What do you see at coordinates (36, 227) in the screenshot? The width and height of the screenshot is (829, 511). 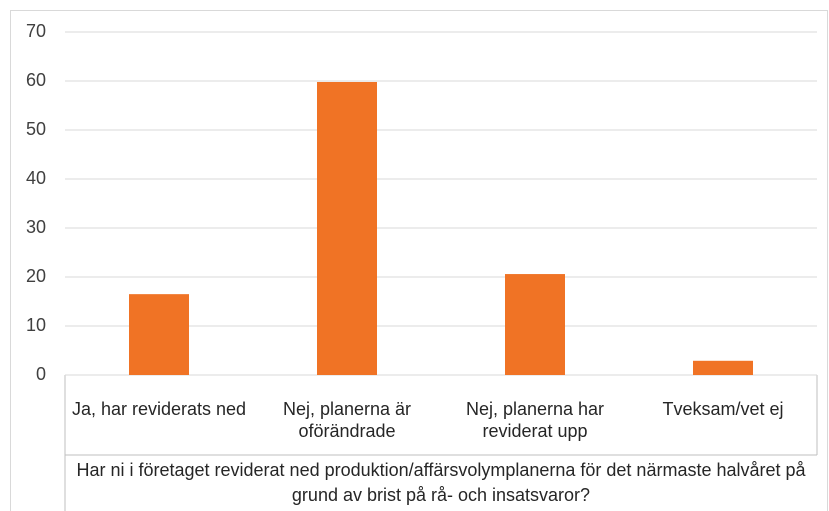 I see `y-tick-label: 30` at bounding box center [36, 227].